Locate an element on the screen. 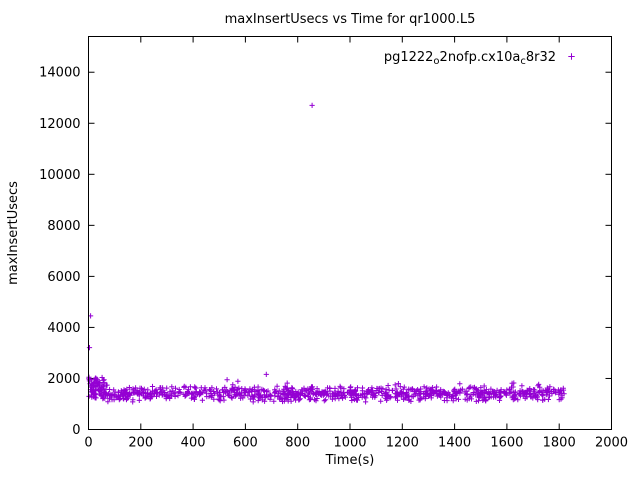 The image size is (640, 480). x-tick-label: 400 is located at coordinates (193, 443).